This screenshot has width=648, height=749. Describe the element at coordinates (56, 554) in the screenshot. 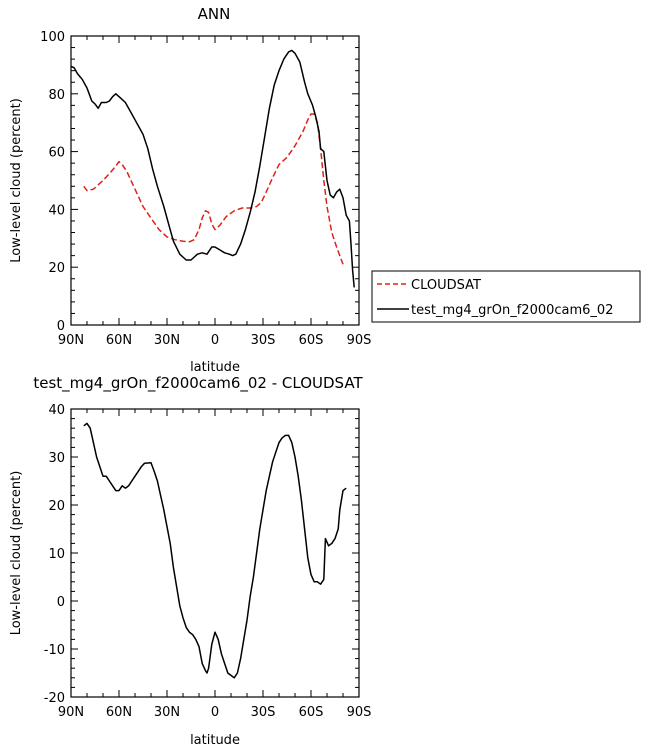

I see `bottom-y-tick-label: 10` at that location.